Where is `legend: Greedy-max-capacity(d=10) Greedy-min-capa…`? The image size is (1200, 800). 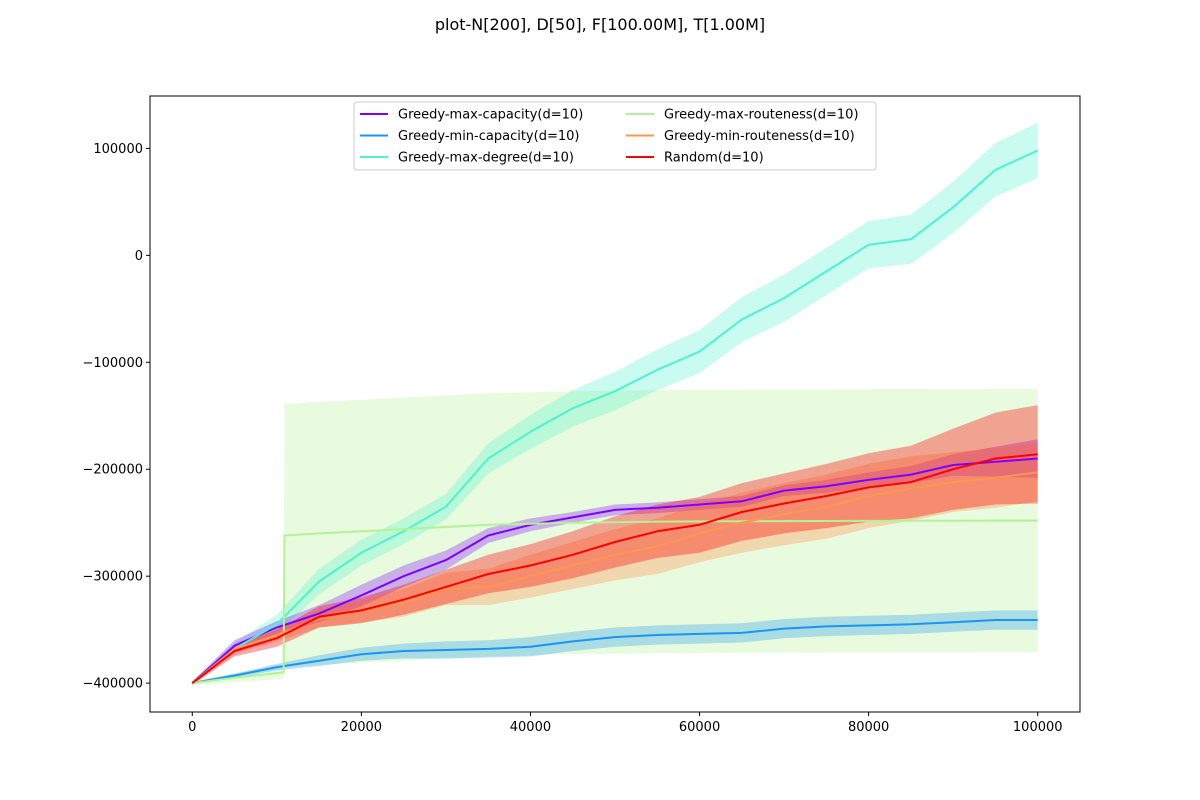
legend: Greedy-max-capacity(d=10) Greedy-min-capa… is located at coordinates (615, 136).